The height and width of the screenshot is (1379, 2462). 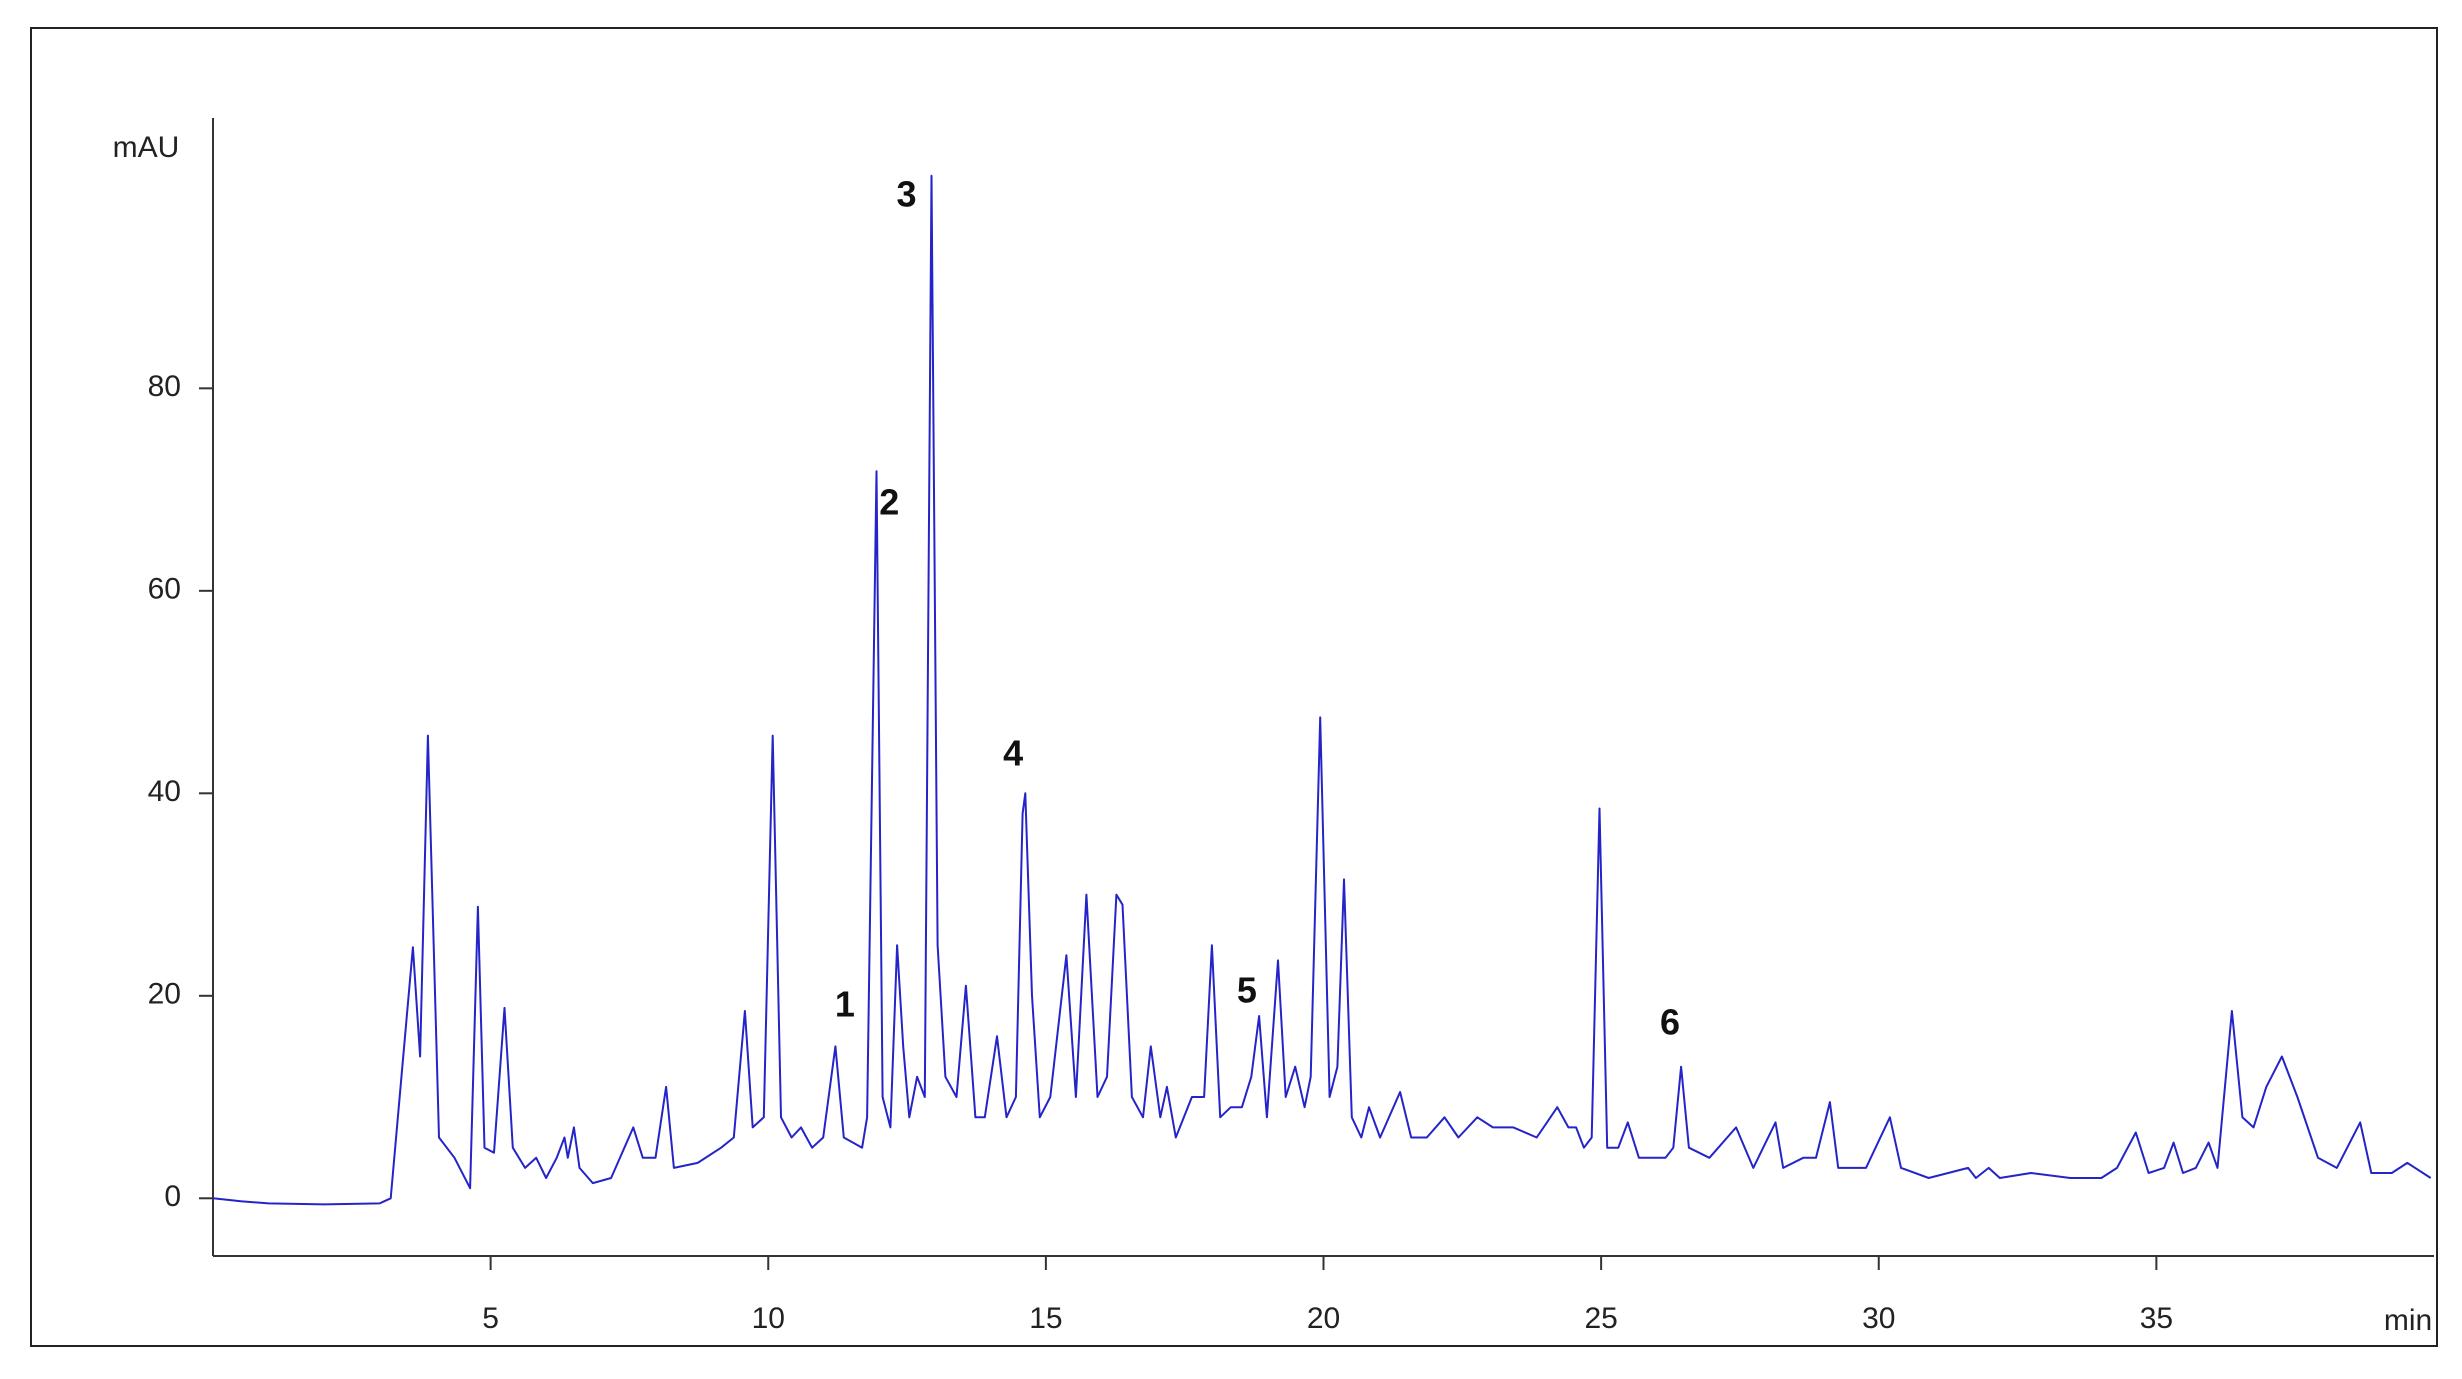 What do you see at coordinates (845, 1003) in the screenshot?
I see `peak-label: 1` at bounding box center [845, 1003].